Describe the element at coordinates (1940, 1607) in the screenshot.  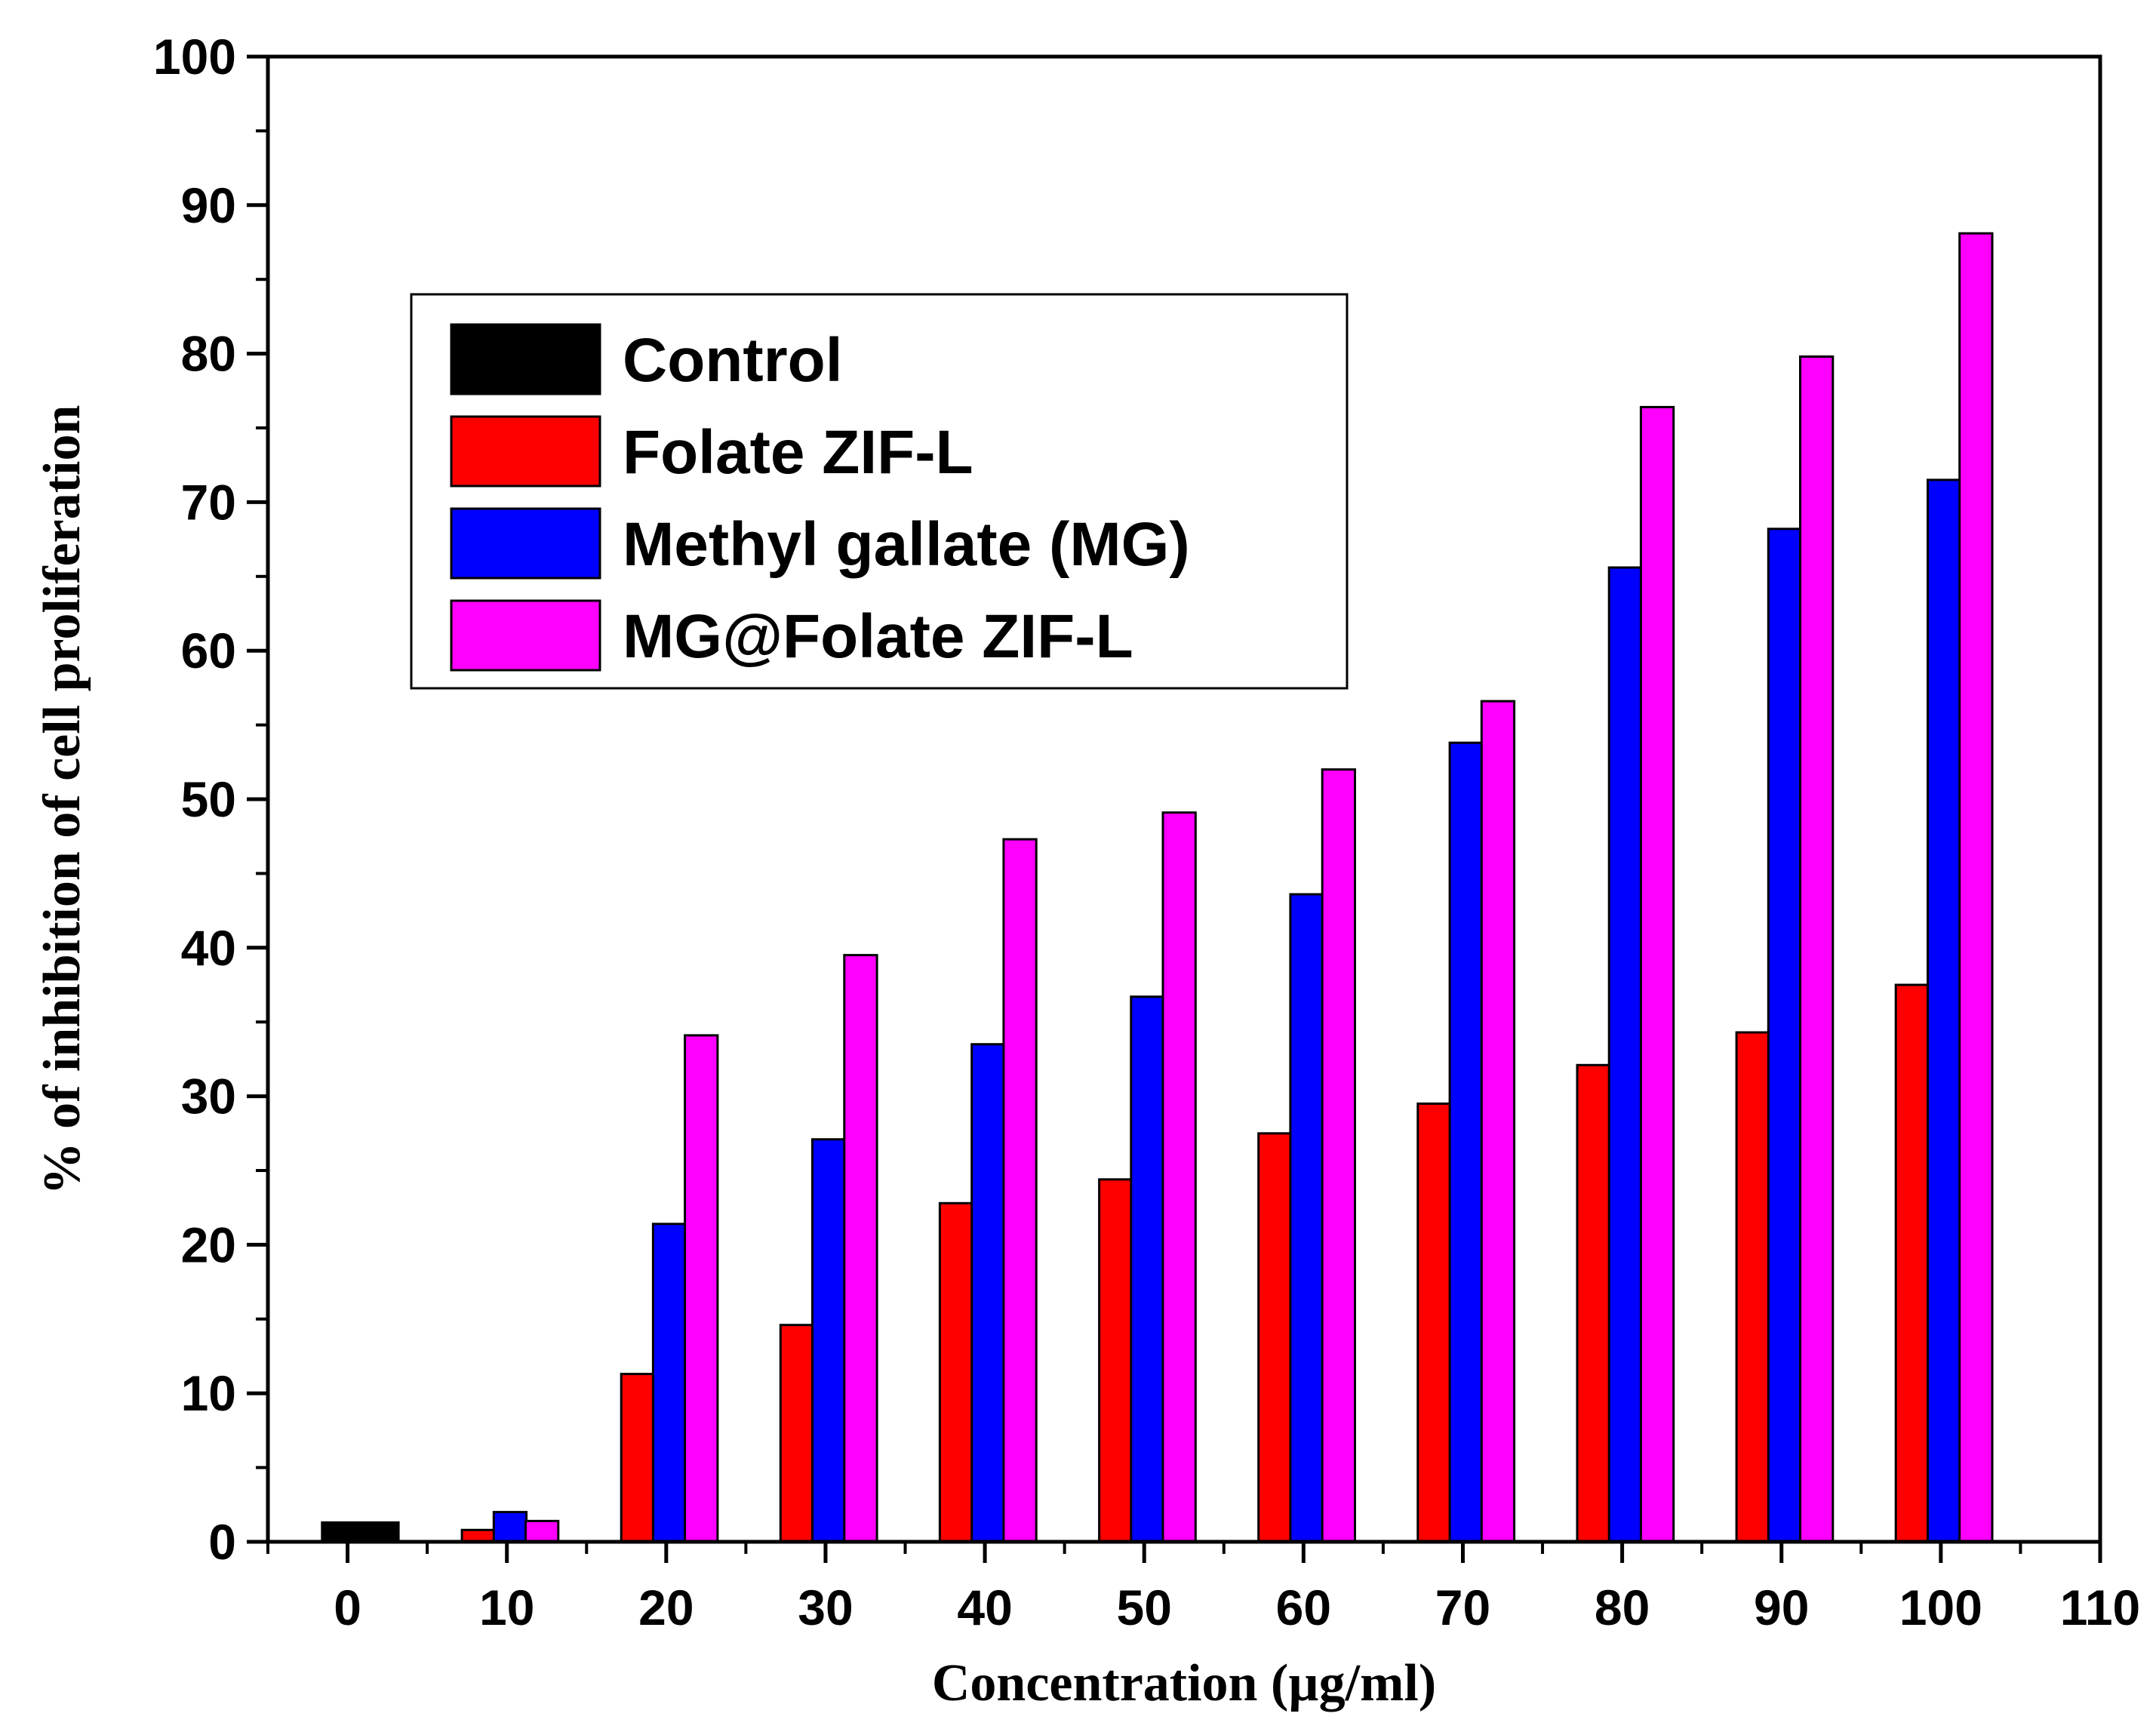
I see `x-tick-label-100: 100` at that location.